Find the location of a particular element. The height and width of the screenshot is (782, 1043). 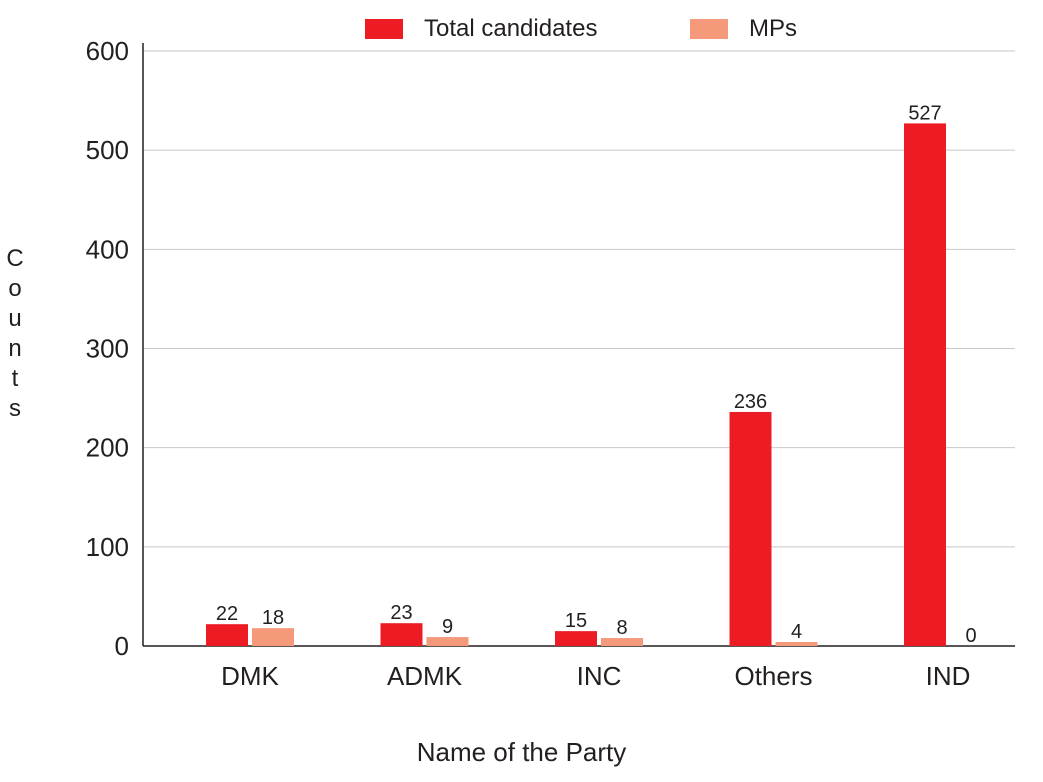

y-tick-label: 200 is located at coordinates (107, 448).